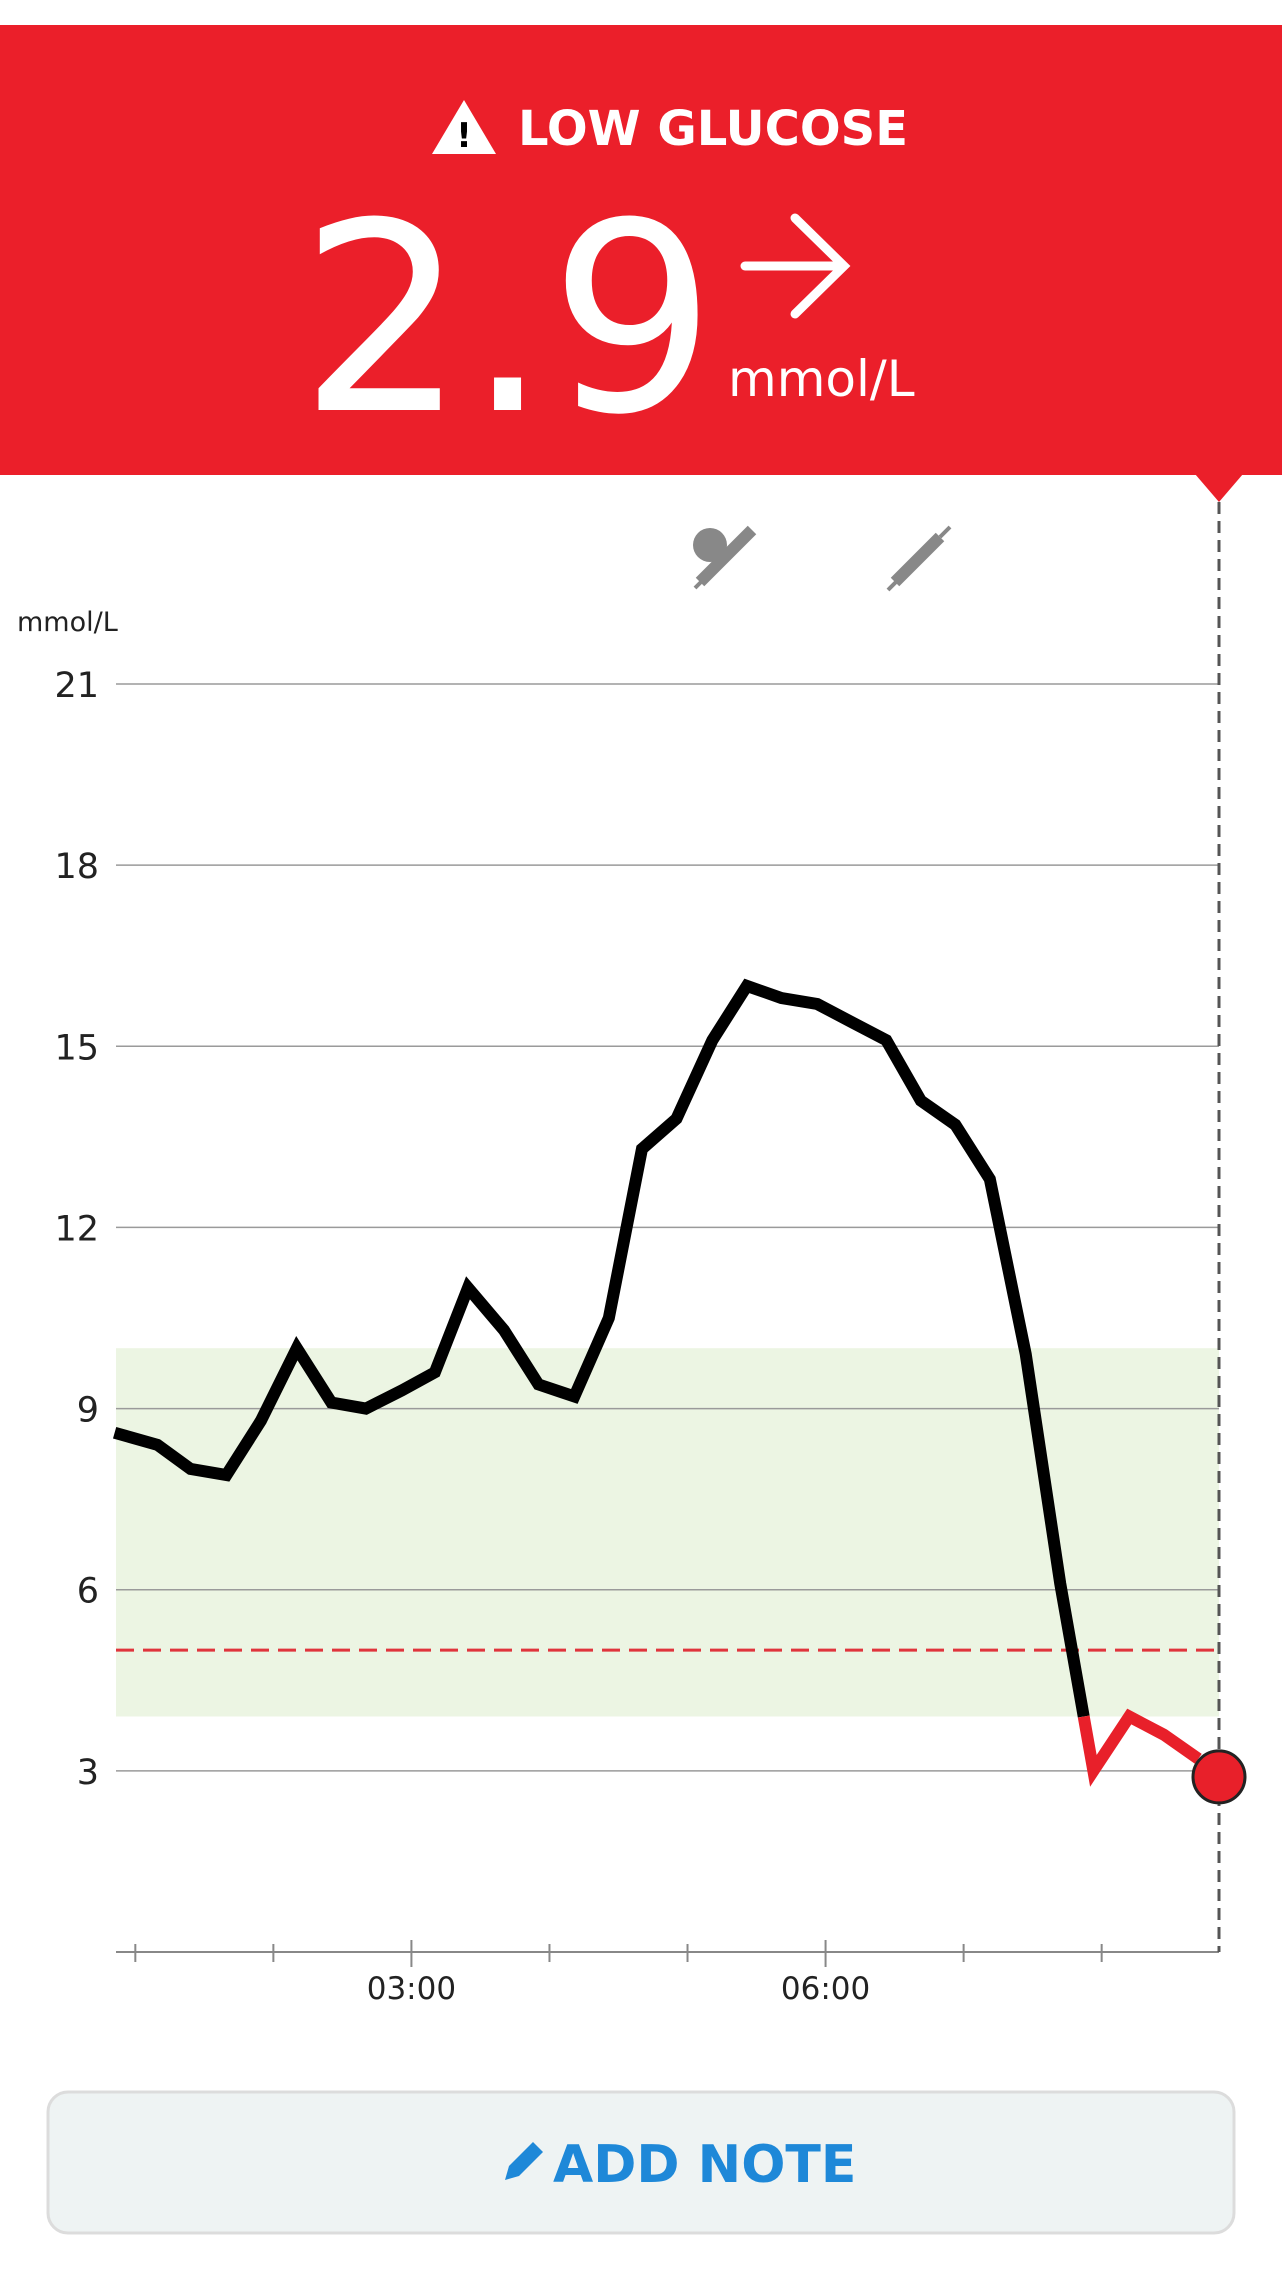 This screenshot has width=1282, height=2282. What do you see at coordinates (725, 557) in the screenshot?
I see `insulin-food-icon` at bounding box center [725, 557].